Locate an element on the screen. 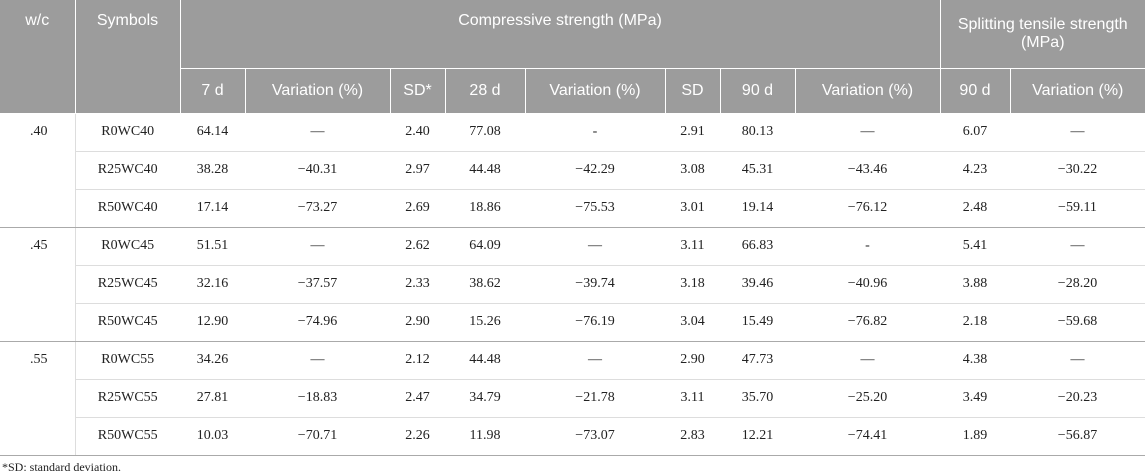  cell: 1.89 is located at coordinates (975, 436).